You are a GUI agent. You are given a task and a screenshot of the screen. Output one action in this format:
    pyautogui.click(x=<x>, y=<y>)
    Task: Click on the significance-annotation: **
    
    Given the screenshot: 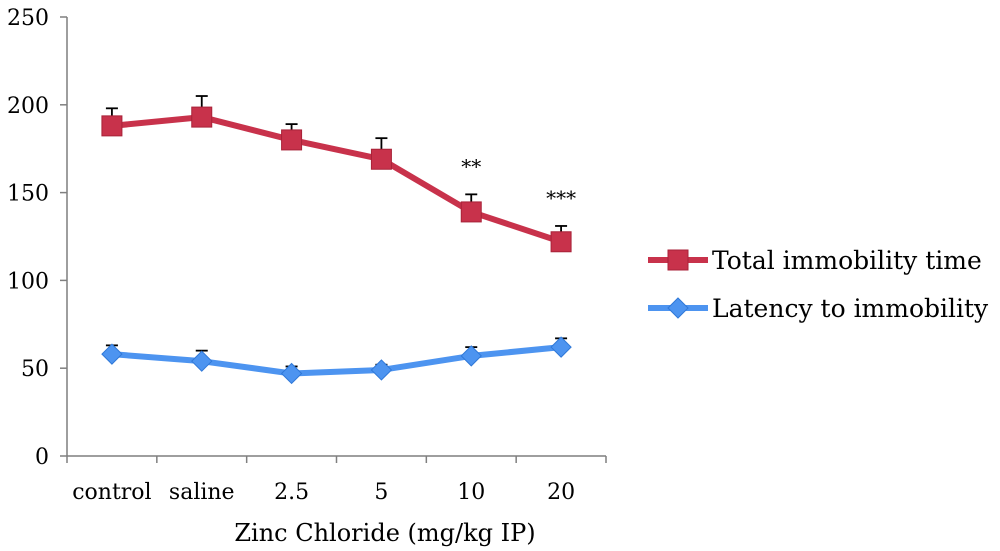 What is the action you would take?
    pyautogui.click(x=471, y=166)
    